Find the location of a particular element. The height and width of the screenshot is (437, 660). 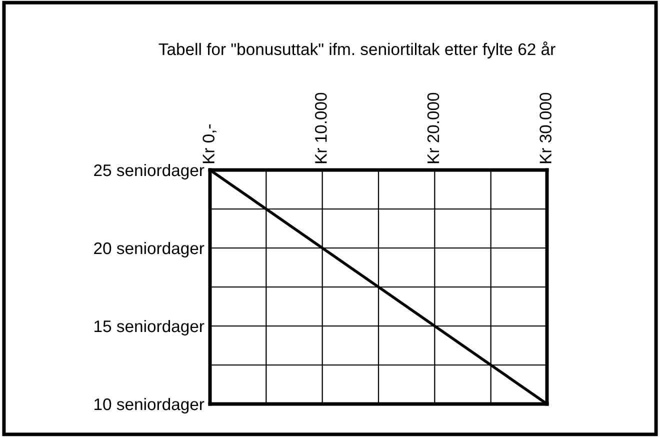

chart-title: Tabell for "bonusuttak" ifm. seniortiltak etter fylte 62 år is located at coordinates (357, 50).